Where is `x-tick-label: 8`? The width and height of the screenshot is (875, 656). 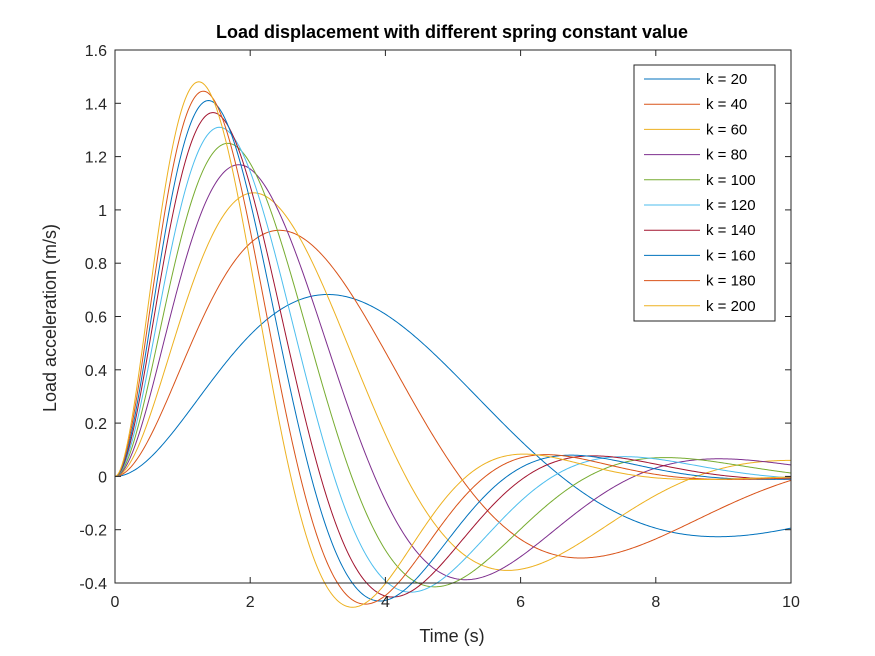 x-tick-label: 8 is located at coordinates (655, 602).